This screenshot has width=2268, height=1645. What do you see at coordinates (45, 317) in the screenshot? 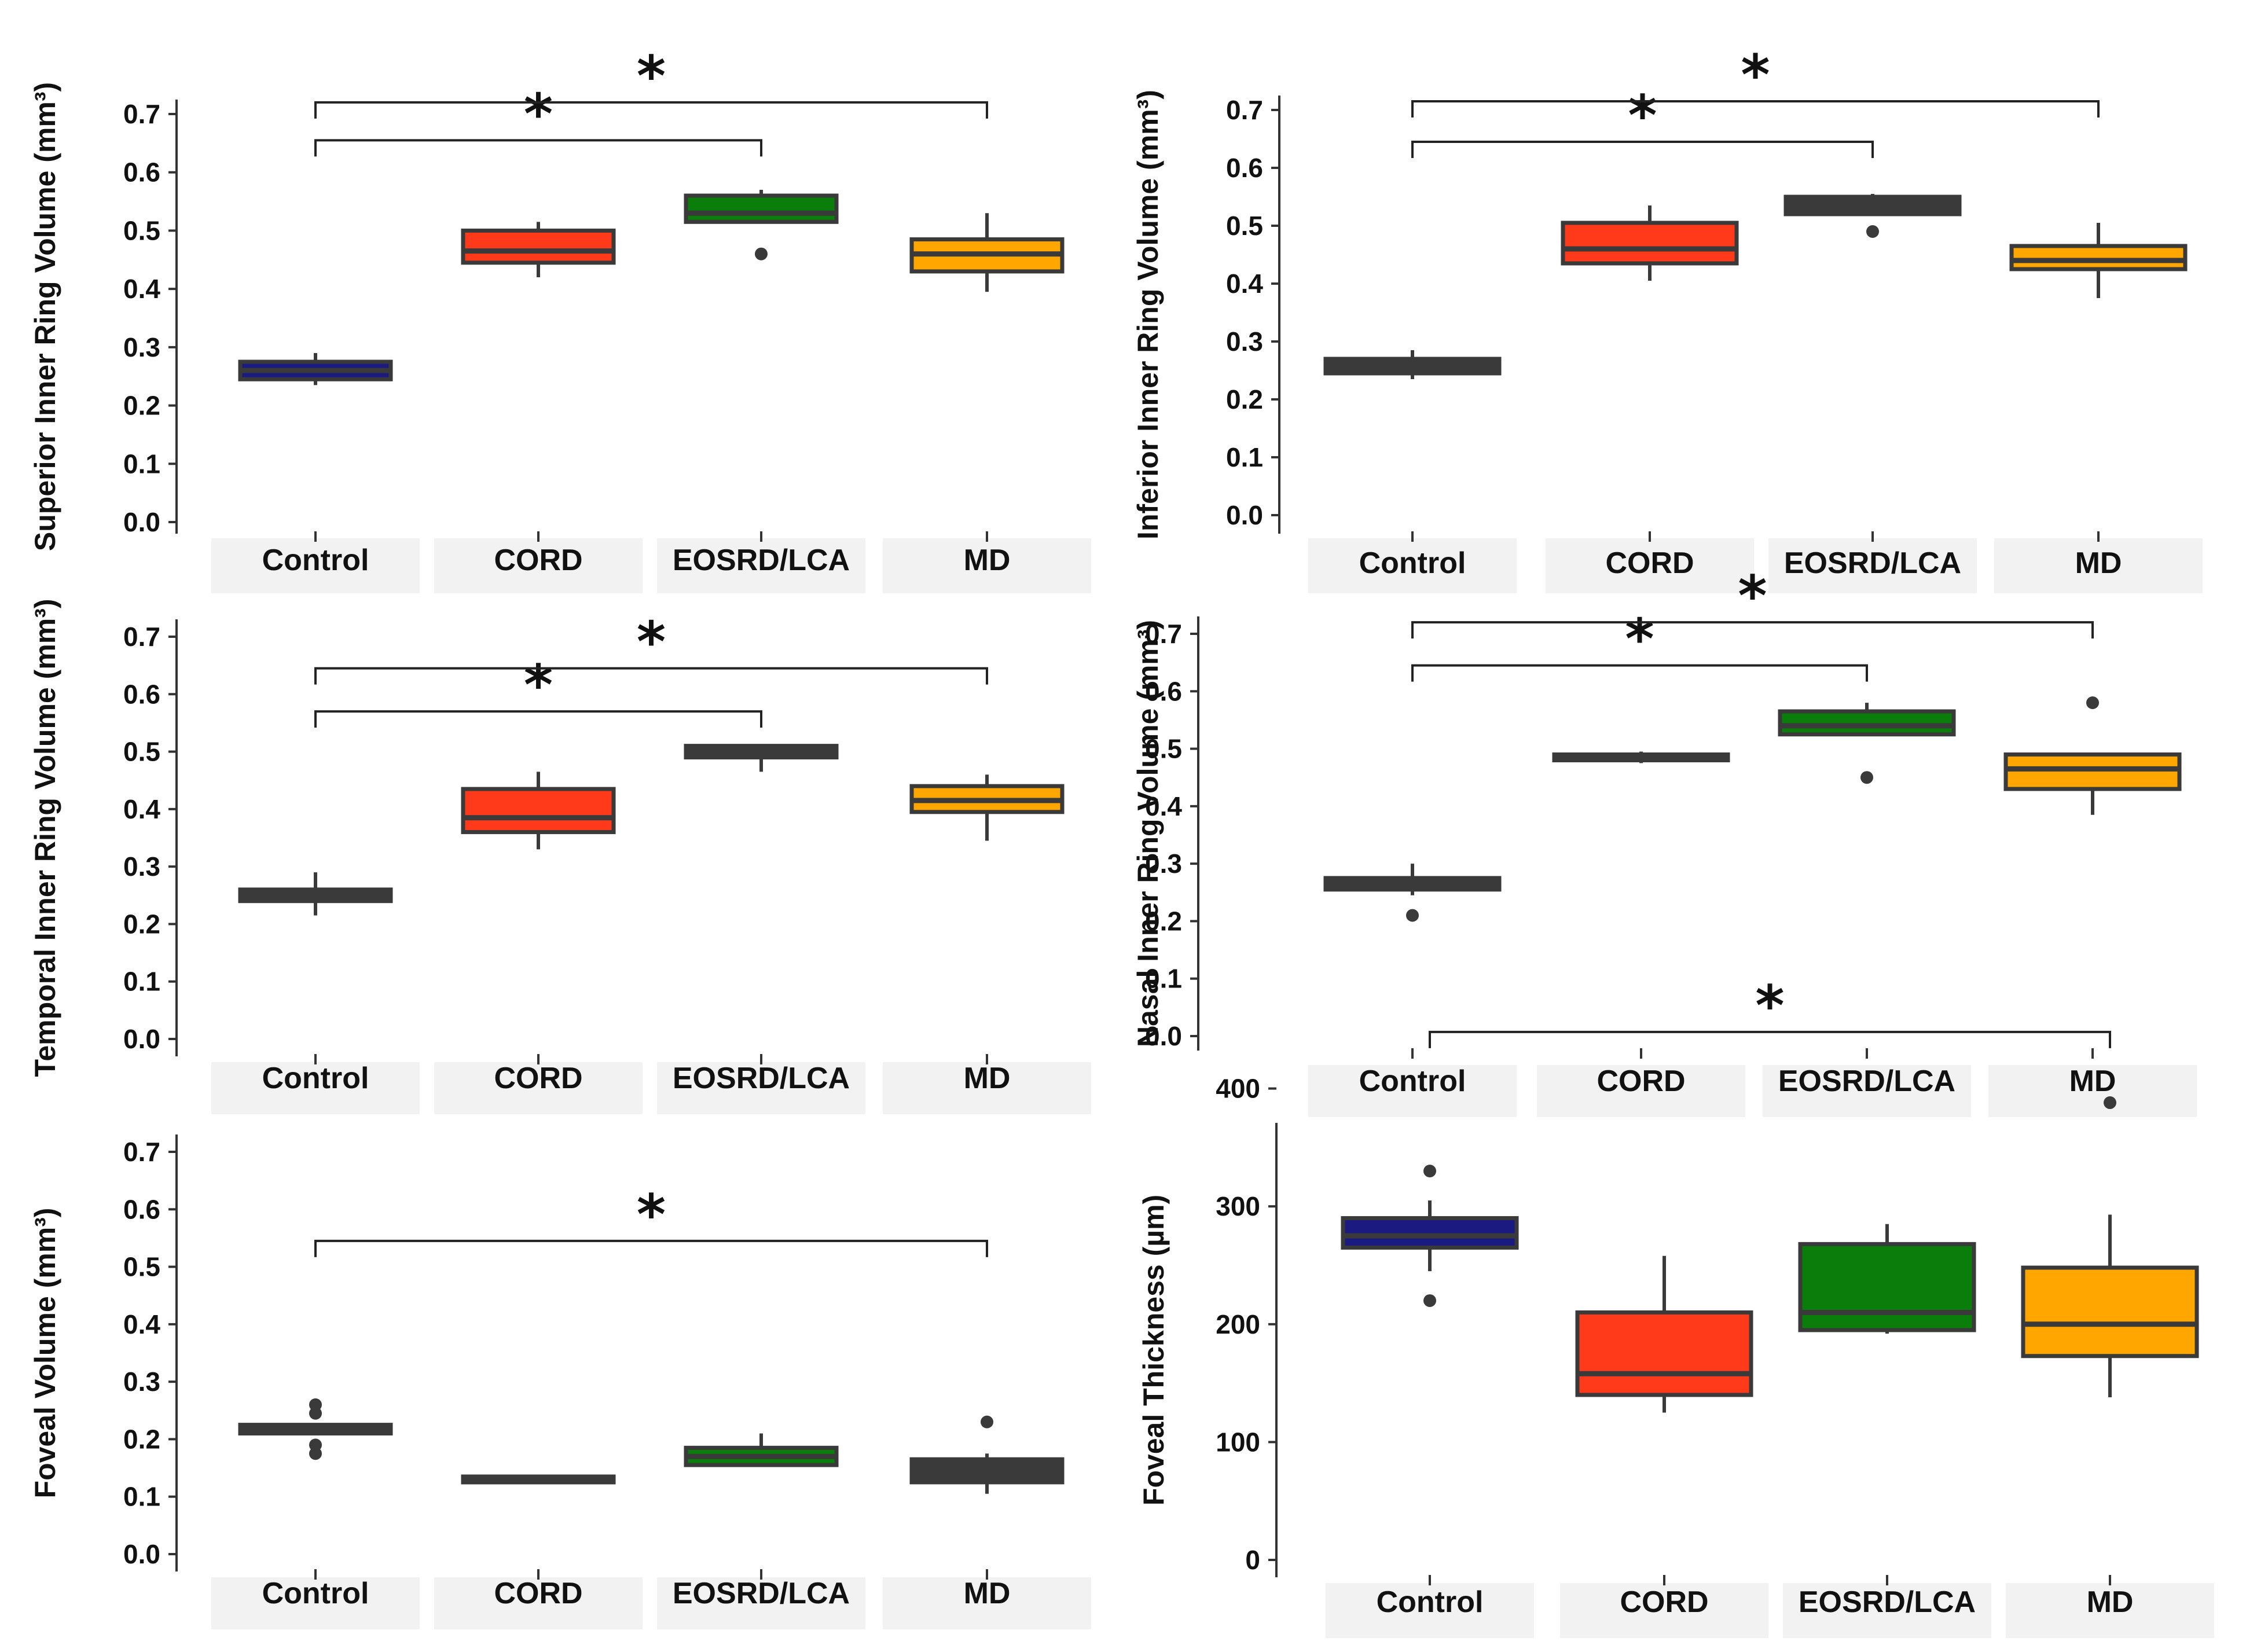
I see `y-axis-label: Superior Inner Ring Volume (mm³)` at bounding box center [45, 317].